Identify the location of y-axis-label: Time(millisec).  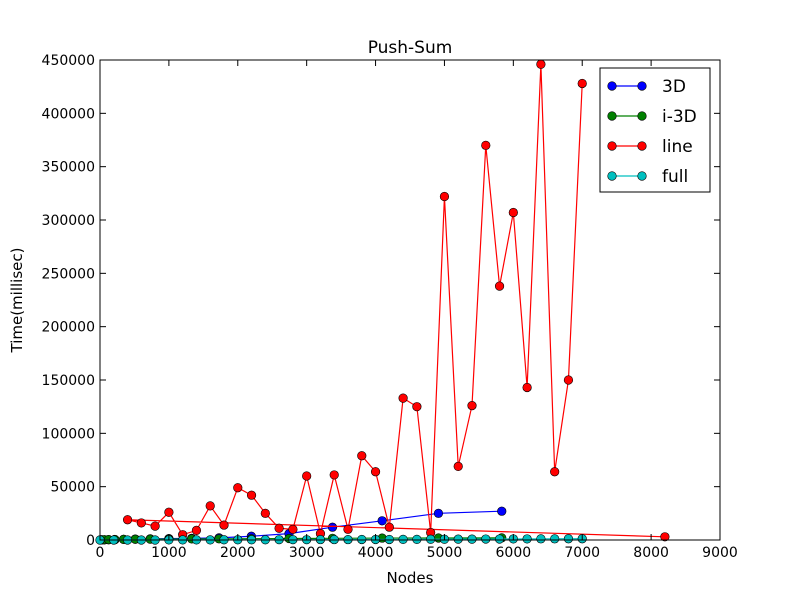
(17, 301).